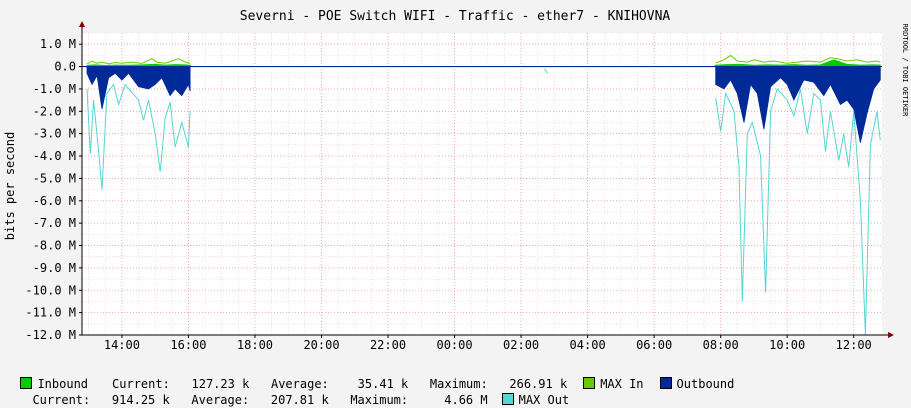  I want to click on x-tick-label: 20:00, so click(321, 345).